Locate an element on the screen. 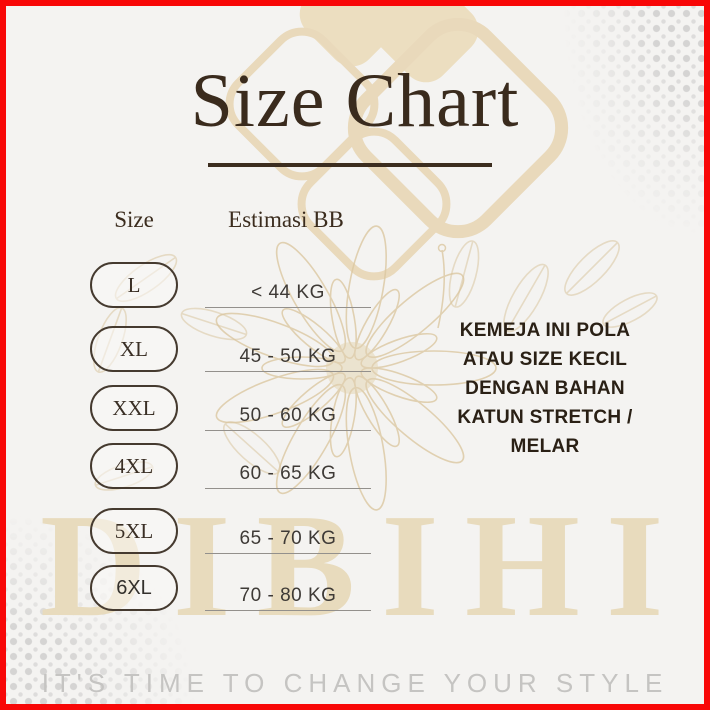  halftone-dots-top-right is located at coordinates (609, 161).